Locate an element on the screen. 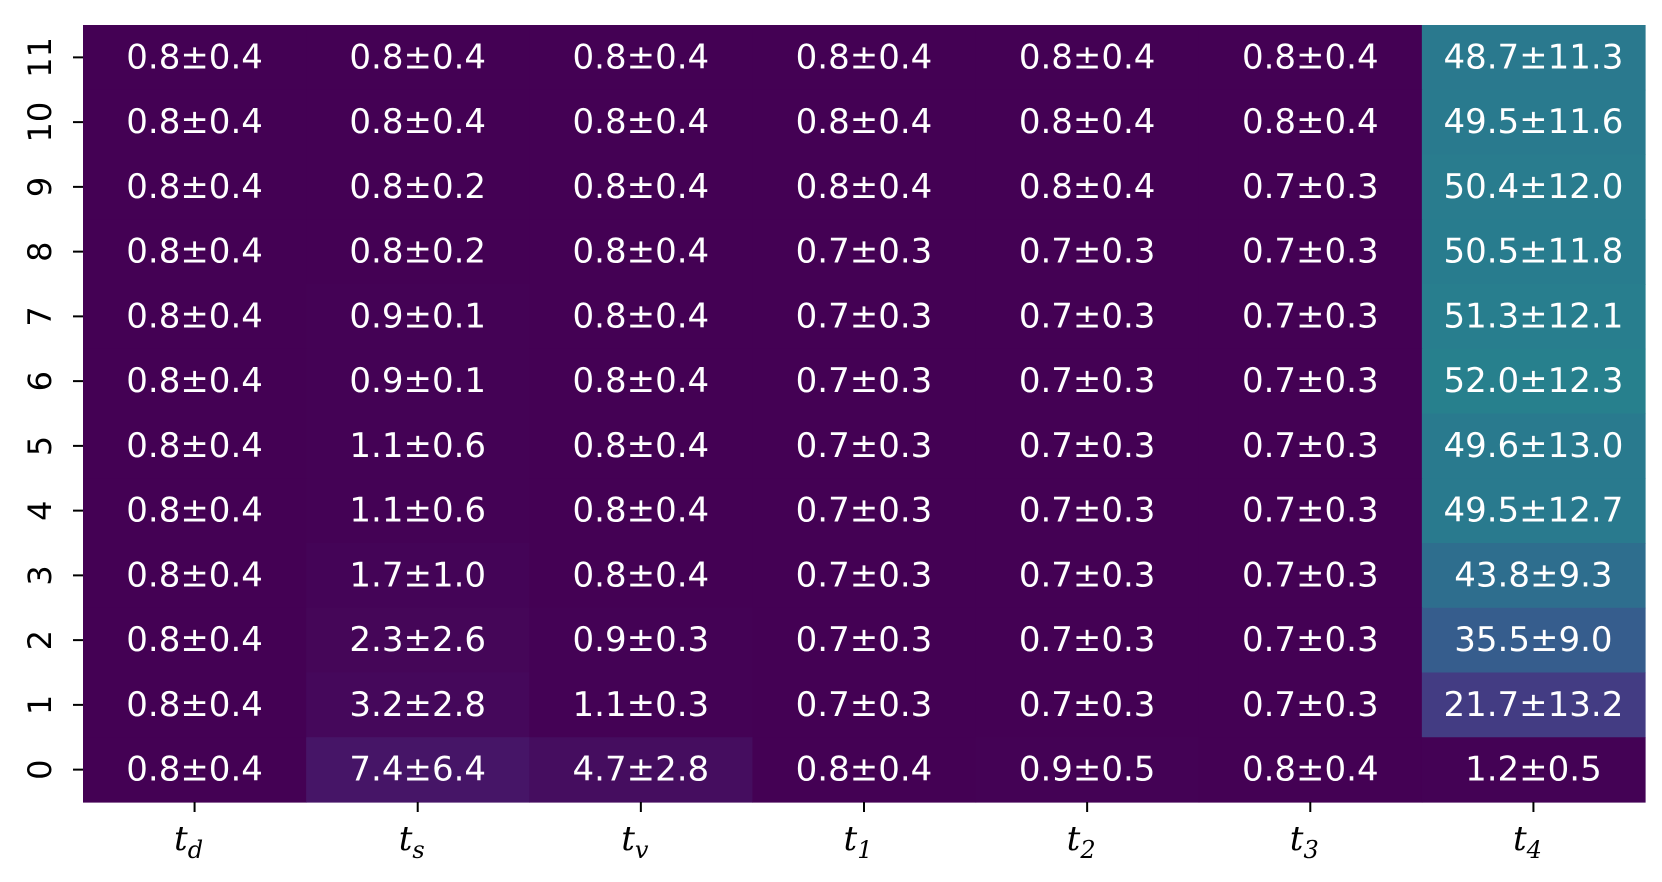 This screenshot has height=882, width=1662. y-tick-label: 11 is located at coordinates (40, 57).